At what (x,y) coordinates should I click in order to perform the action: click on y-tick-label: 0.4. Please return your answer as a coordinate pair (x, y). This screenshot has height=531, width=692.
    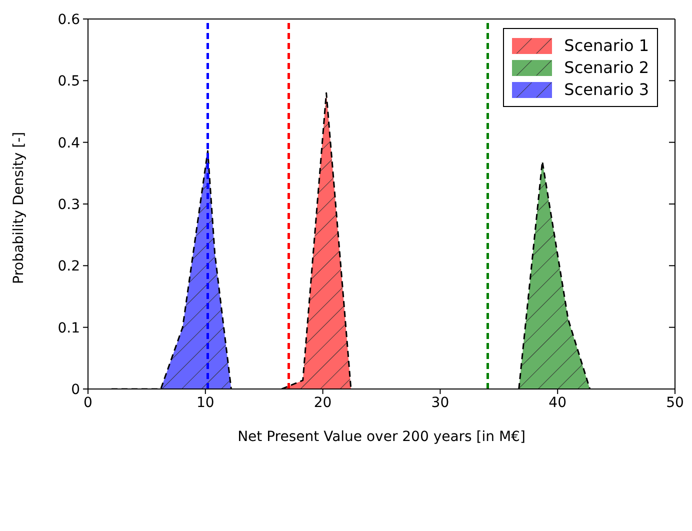
    Looking at the image, I should click on (69, 143).